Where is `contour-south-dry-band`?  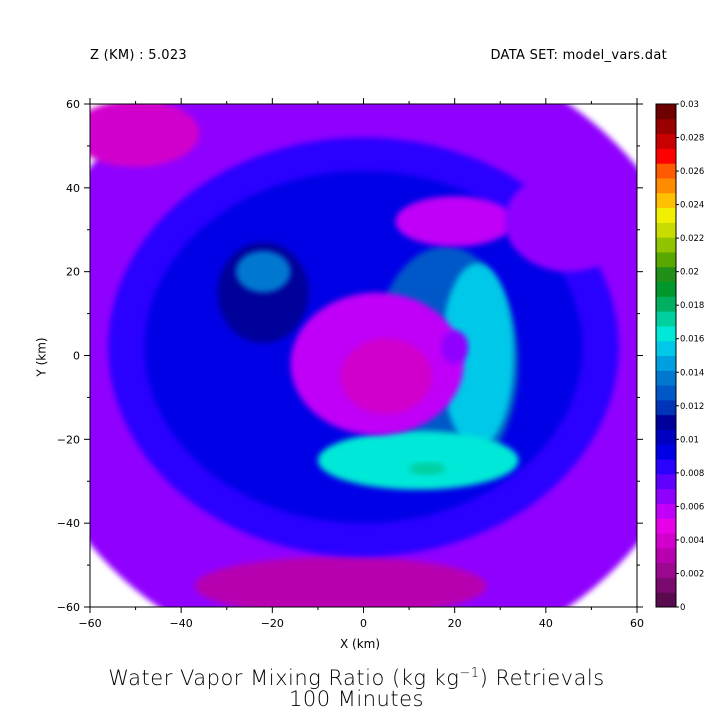 contour-south-dry-band is located at coordinates (340, 581).